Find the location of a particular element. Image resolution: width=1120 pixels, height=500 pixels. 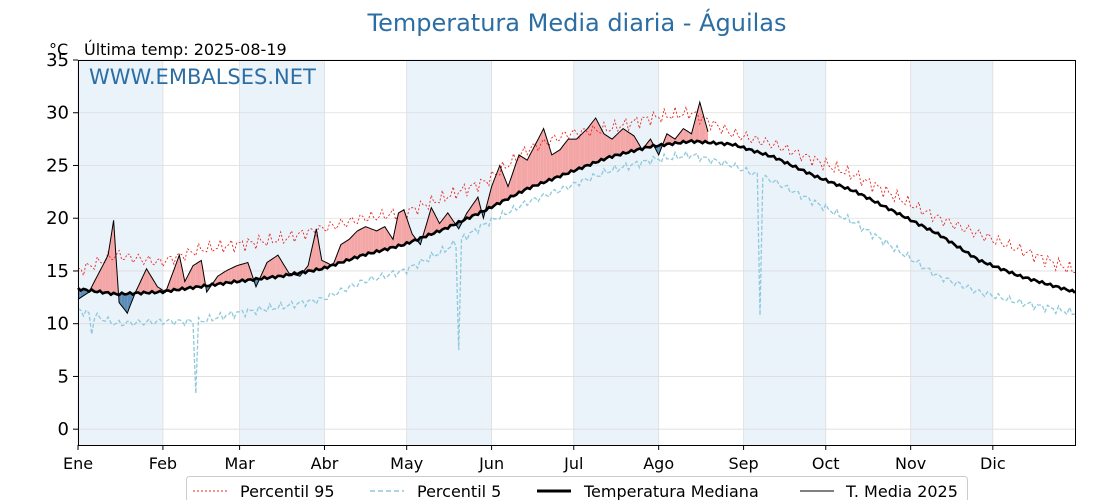

x-tick-label: Abr is located at coordinates (325, 463).